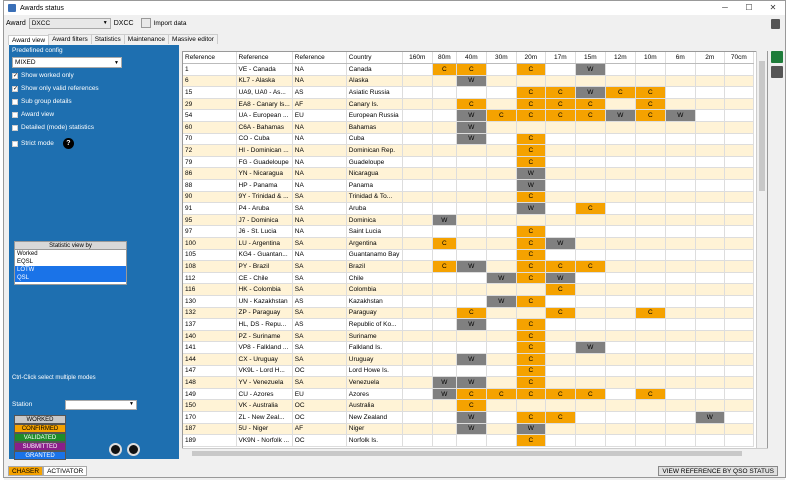  I want to click on tab-award-filters: Award filters, so click(70, 39).